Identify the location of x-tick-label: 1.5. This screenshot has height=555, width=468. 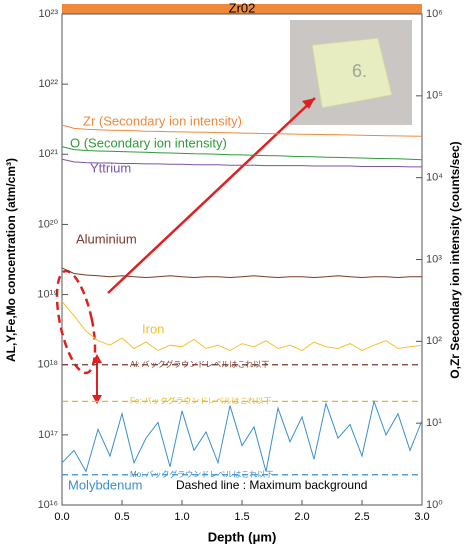
(241, 517).